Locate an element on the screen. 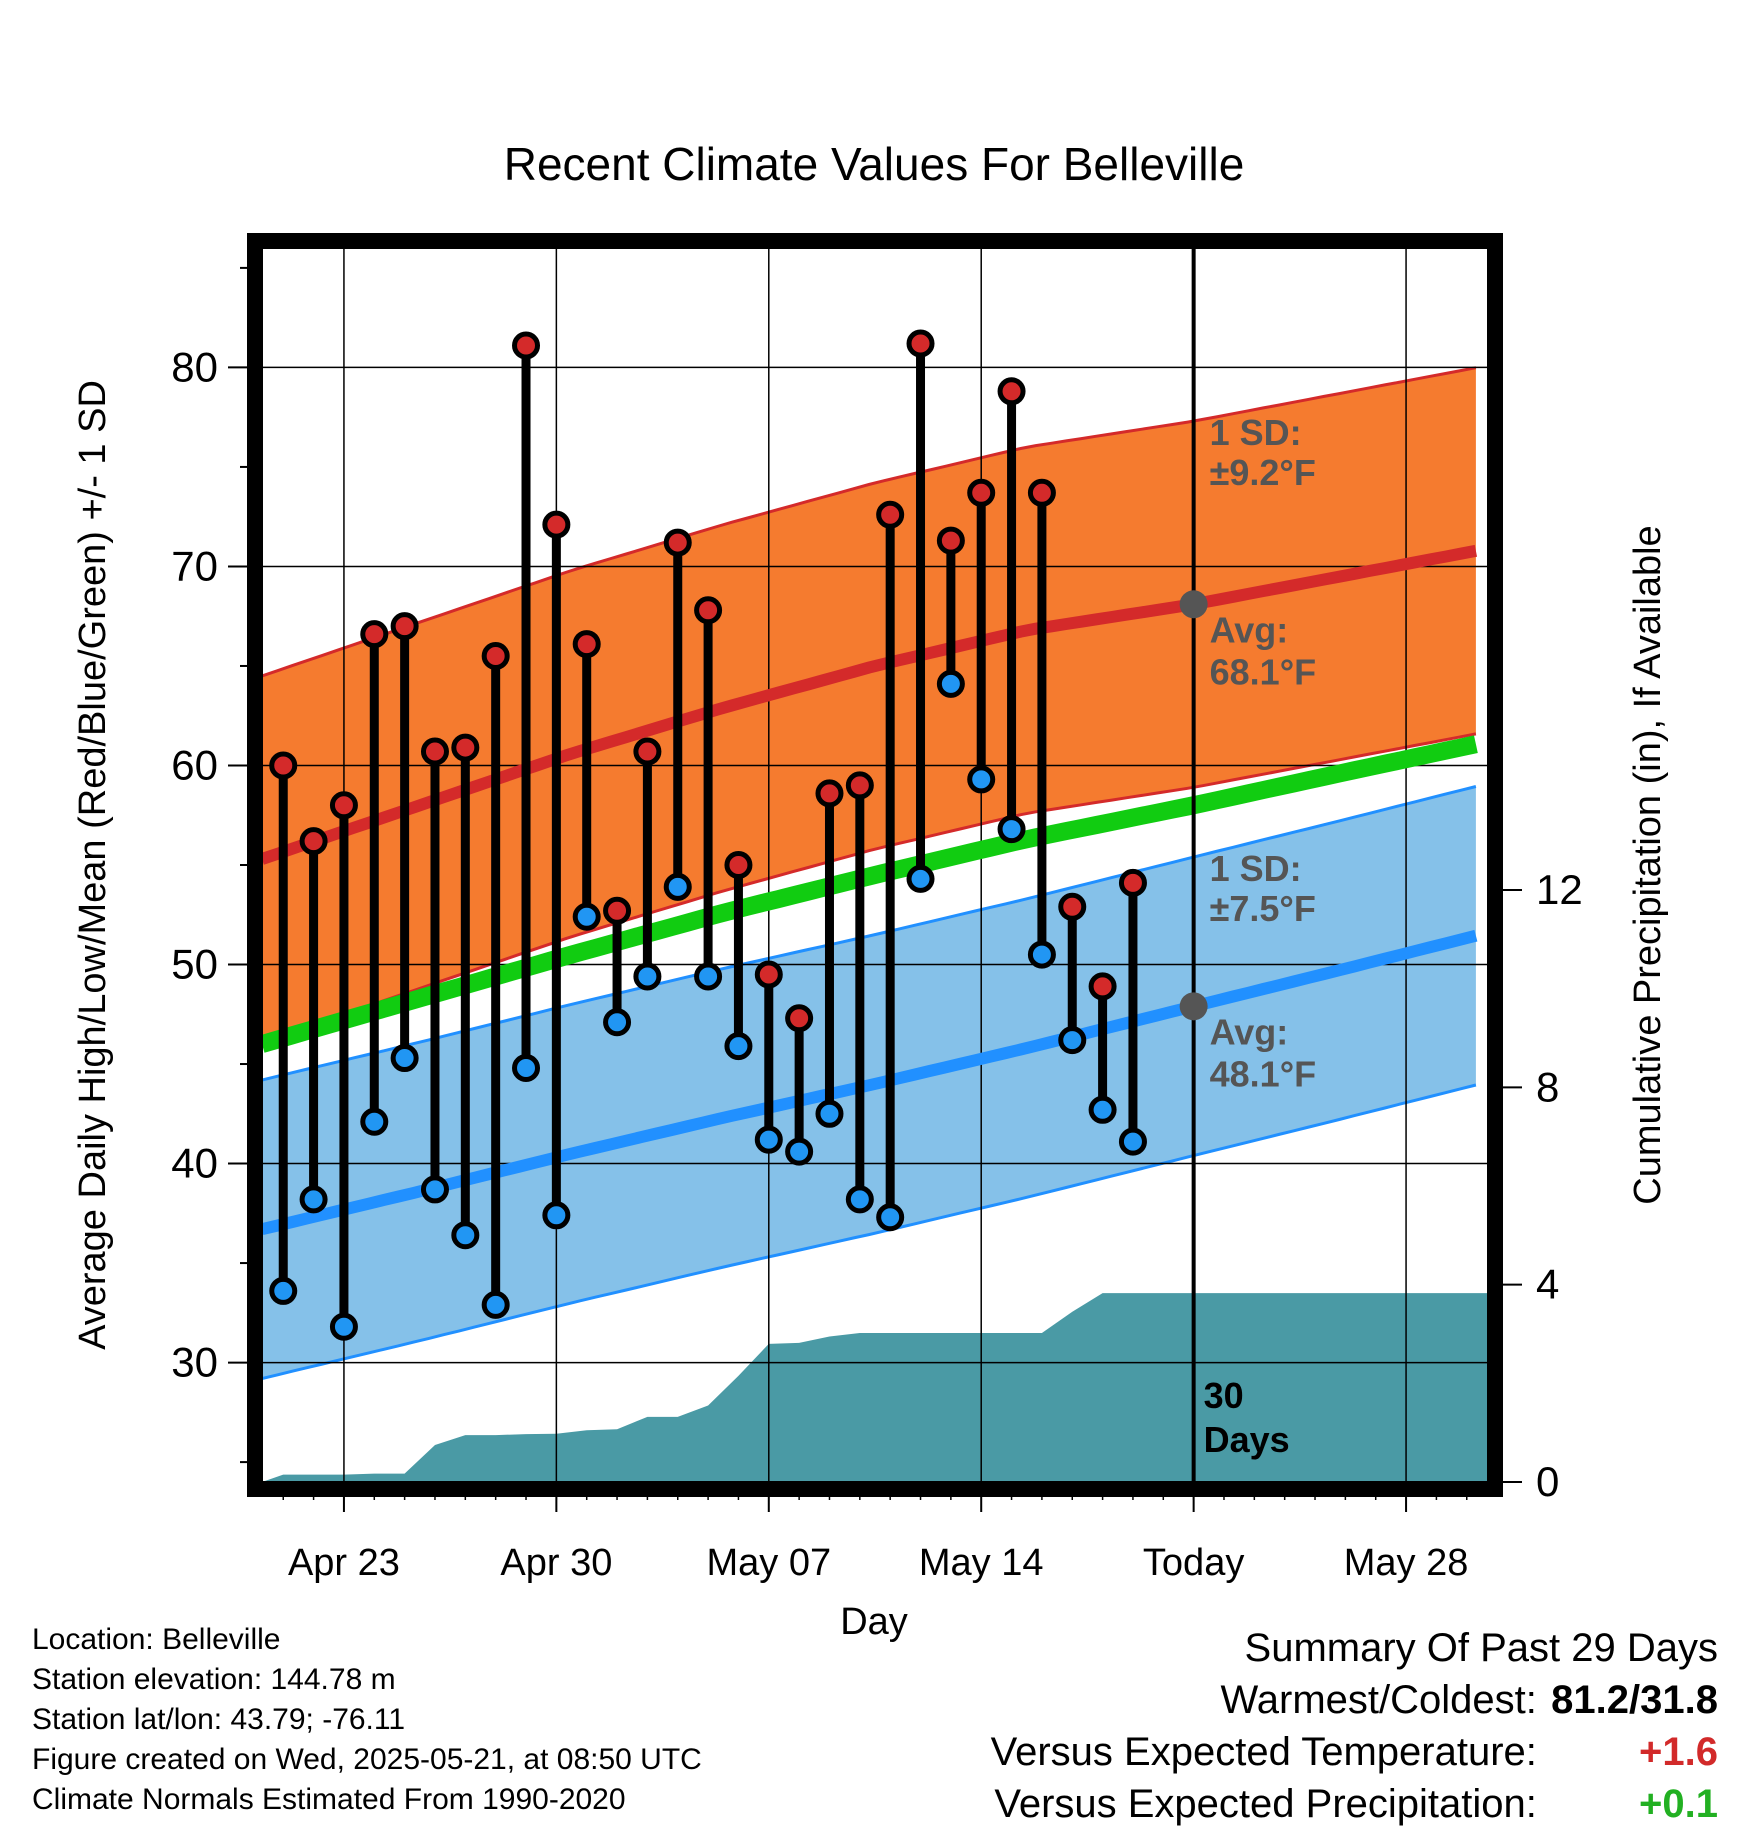 The height and width of the screenshot is (1830, 1748). temp-row: Versus Expected Temperature: +1.6 is located at coordinates (1354, 1752).